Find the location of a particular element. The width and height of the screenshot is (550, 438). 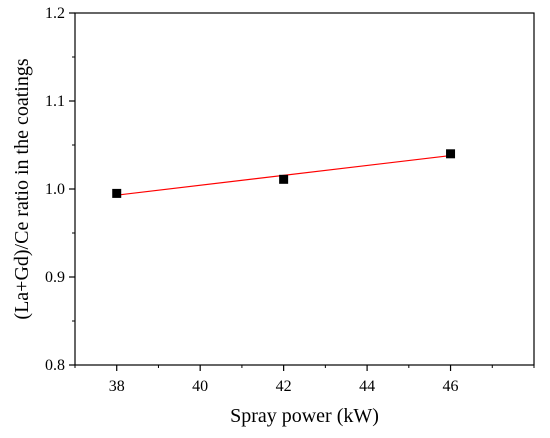

y-tick-label: 0.8 is located at coordinates (55, 365).